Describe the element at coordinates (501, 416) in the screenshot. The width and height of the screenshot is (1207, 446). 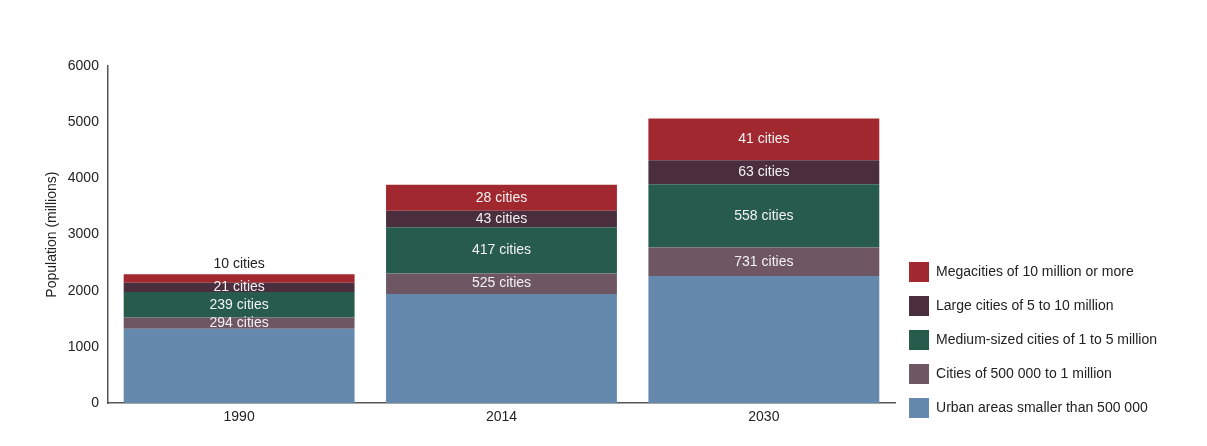
I see `x-tick-label: 2014` at that location.